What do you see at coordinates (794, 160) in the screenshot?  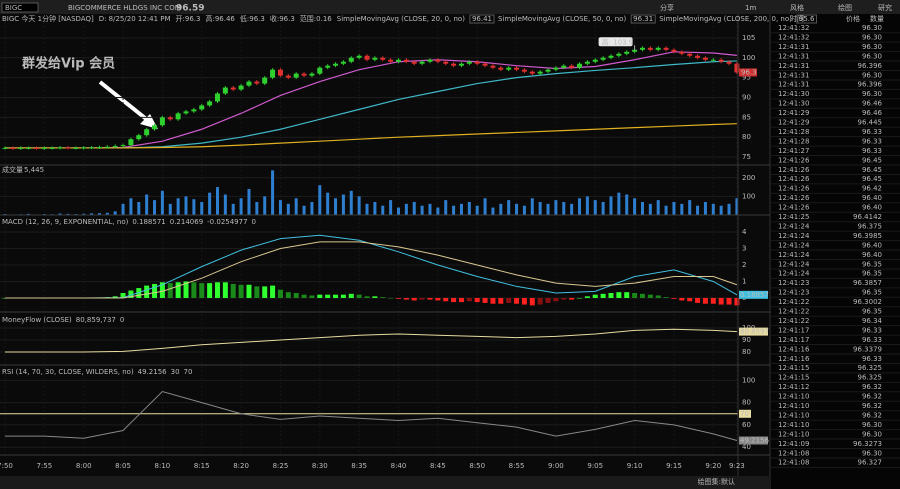 I see `ts-time: 12:41:26` at bounding box center [794, 160].